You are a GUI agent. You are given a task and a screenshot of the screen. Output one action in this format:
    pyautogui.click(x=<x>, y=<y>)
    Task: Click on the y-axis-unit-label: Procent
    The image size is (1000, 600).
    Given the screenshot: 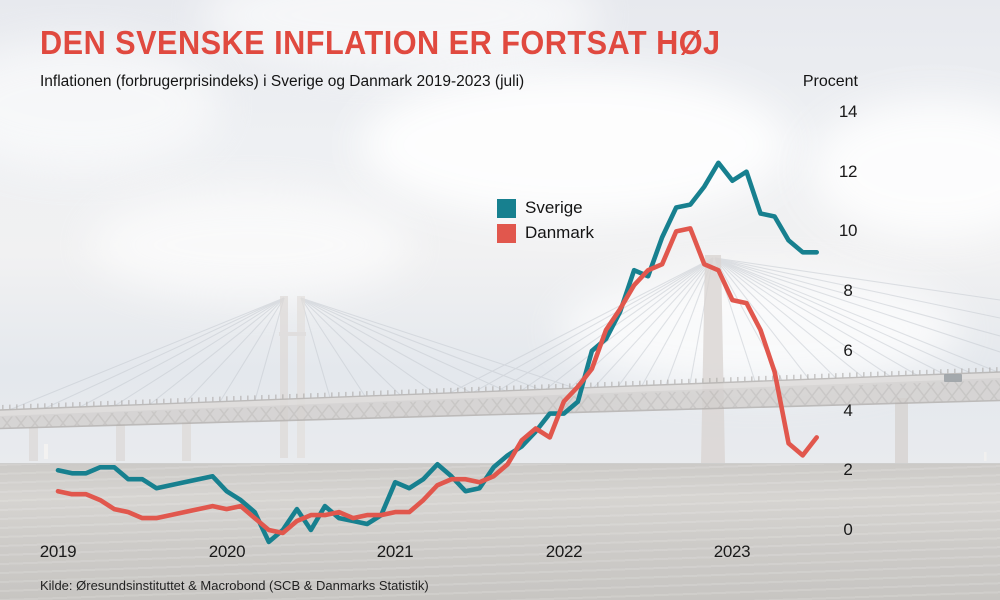 What is the action you would take?
    pyautogui.click(x=830, y=81)
    